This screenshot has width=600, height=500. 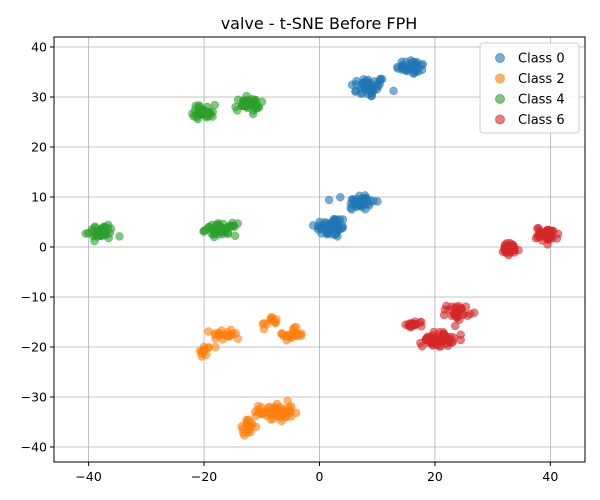 What do you see at coordinates (541, 100) in the screenshot?
I see `legend-entry: Class 4` at bounding box center [541, 100].